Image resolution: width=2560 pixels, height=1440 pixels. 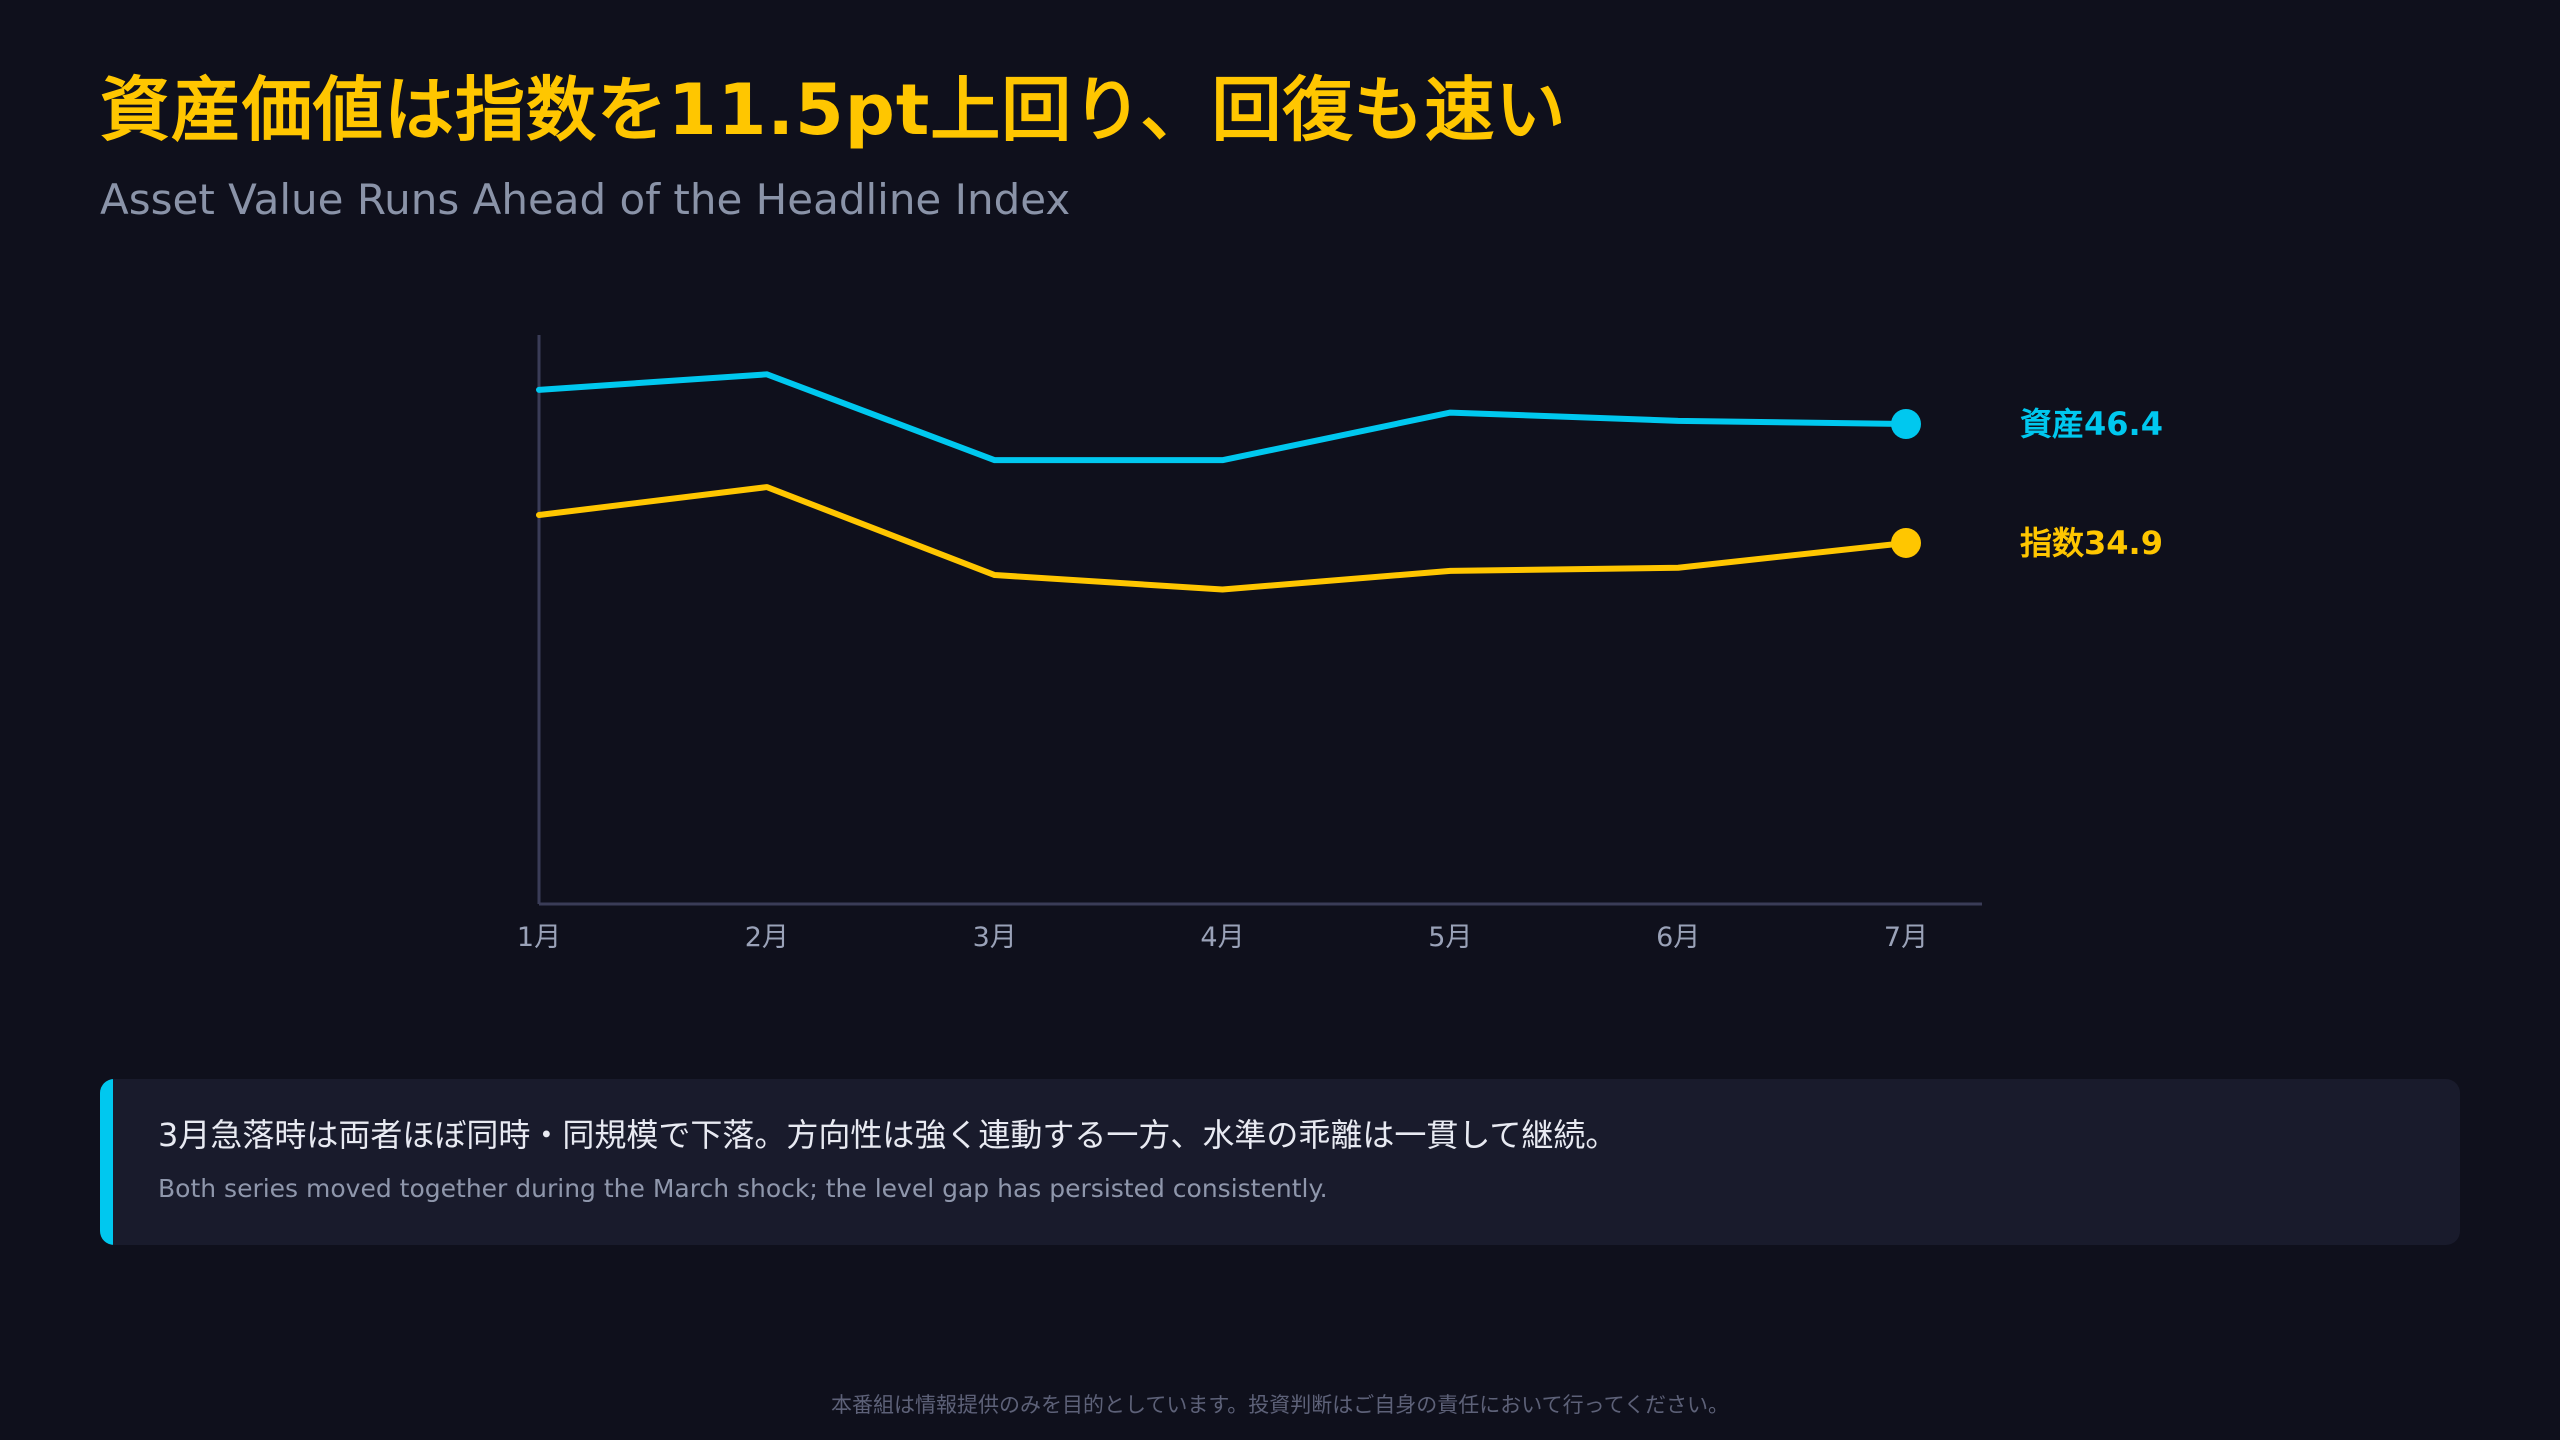 What do you see at coordinates (995, 937) in the screenshot?
I see `x-tick-label: 3月` at bounding box center [995, 937].